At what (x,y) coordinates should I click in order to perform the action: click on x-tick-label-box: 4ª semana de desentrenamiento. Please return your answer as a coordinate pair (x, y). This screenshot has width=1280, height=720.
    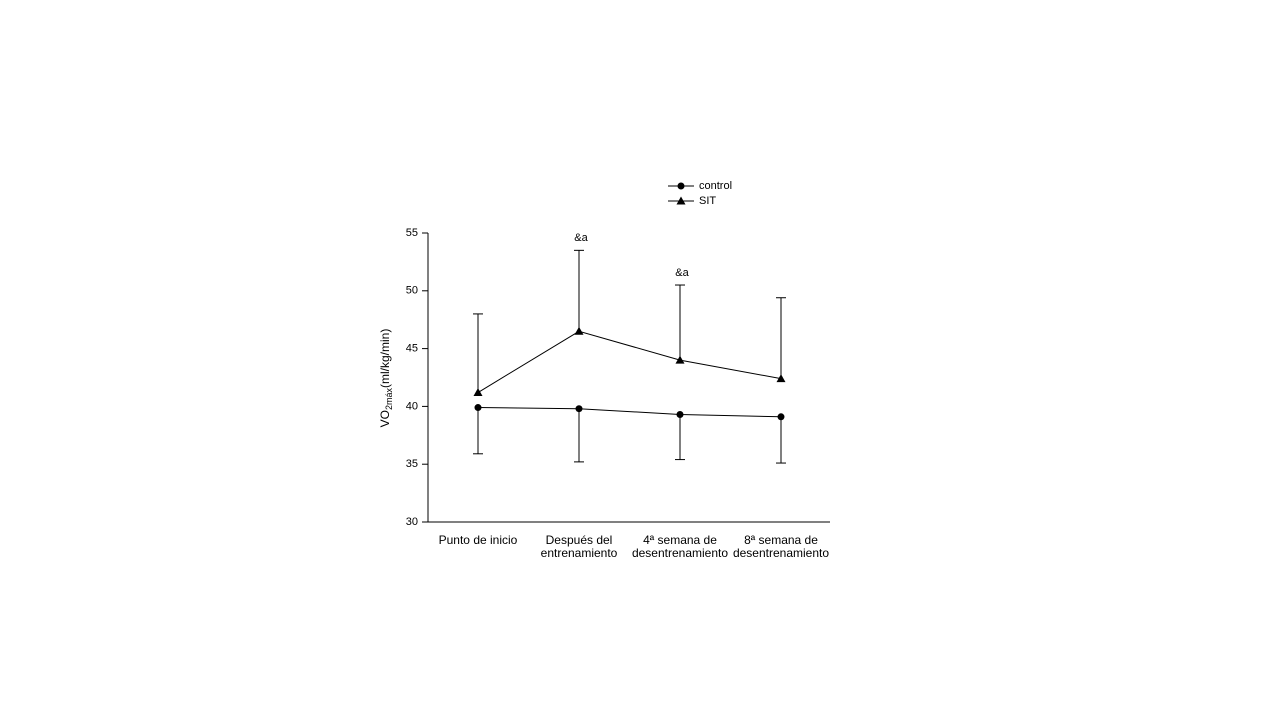
    Looking at the image, I should click on (680, 547).